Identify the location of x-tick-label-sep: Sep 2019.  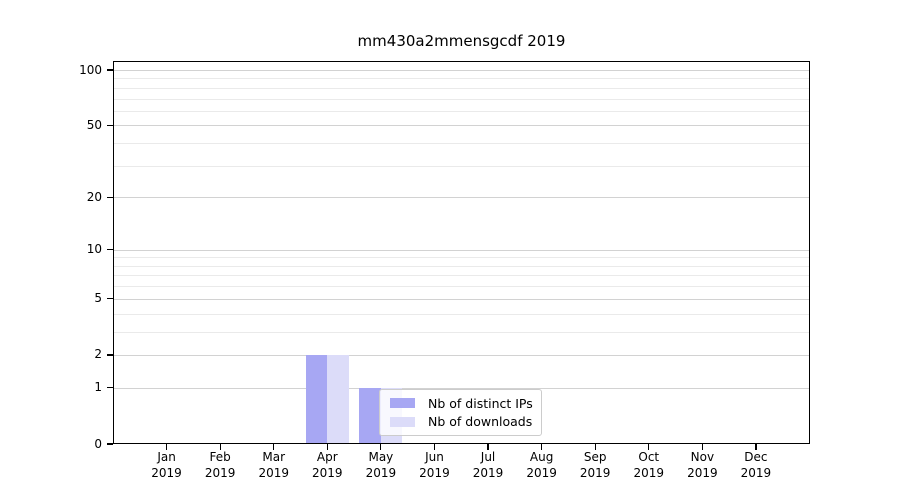
(595, 465).